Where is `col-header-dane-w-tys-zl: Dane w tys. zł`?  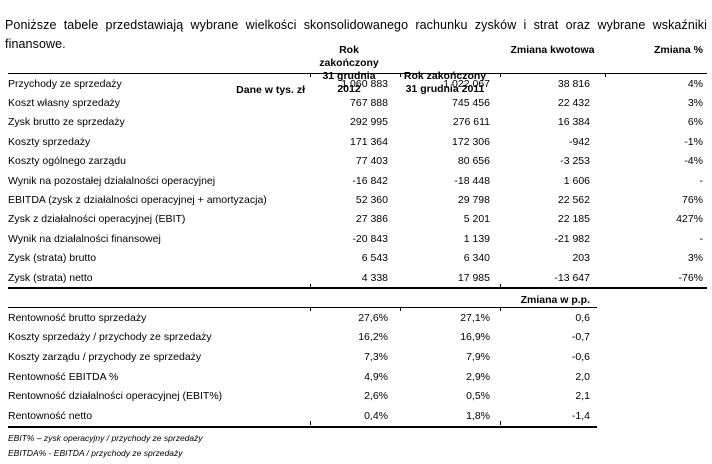 col-header-dane-w-tys-zl: Dane w tys. zł is located at coordinates (270, 90).